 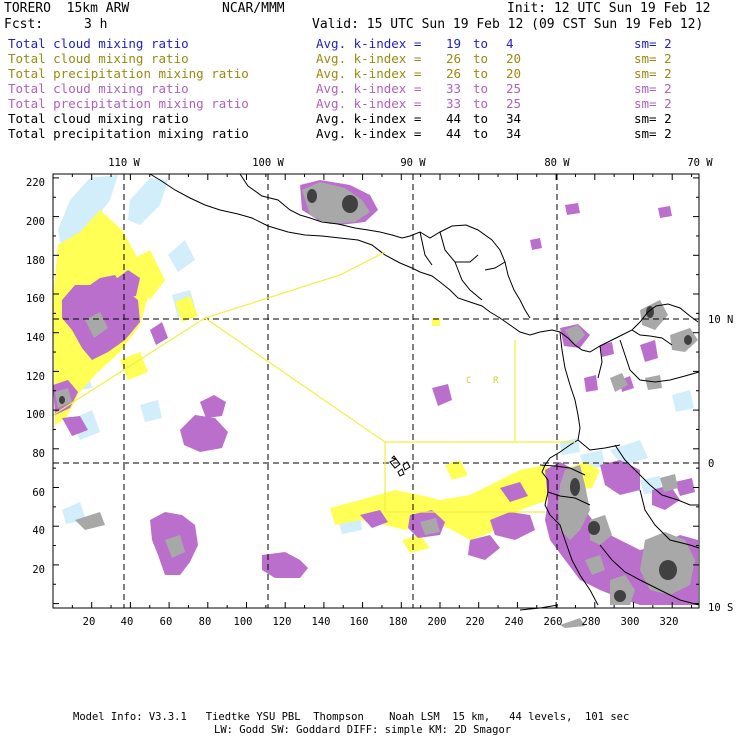 What do you see at coordinates (96, 24) in the screenshot?
I see `forecast-hour: 3 h` at bounding box center [96, 24].